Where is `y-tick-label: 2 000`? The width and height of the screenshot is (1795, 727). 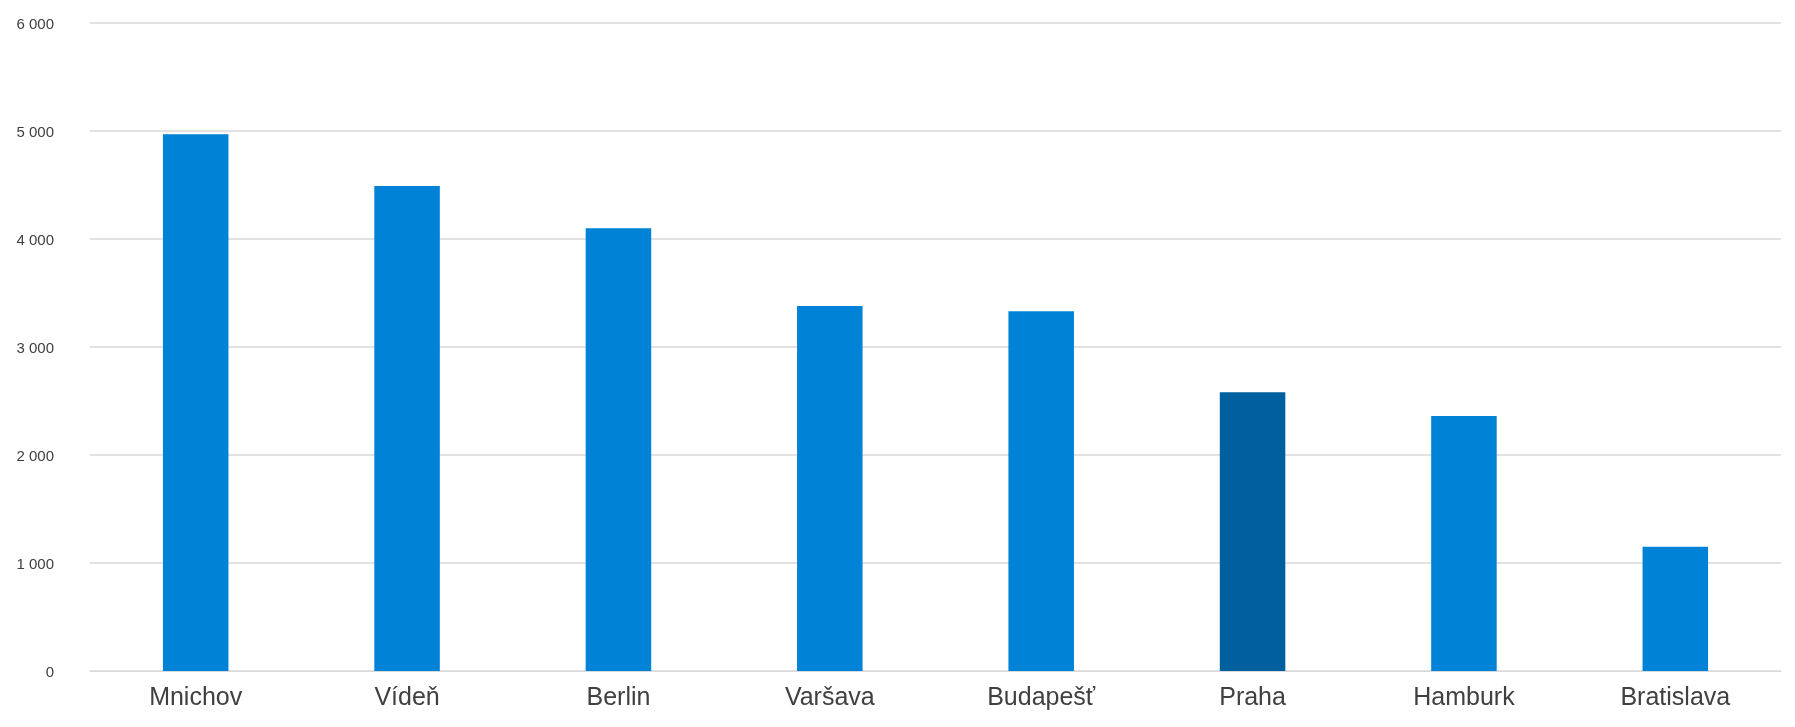
y-tick-label: 2 000 is located at coordinates (35, 455).